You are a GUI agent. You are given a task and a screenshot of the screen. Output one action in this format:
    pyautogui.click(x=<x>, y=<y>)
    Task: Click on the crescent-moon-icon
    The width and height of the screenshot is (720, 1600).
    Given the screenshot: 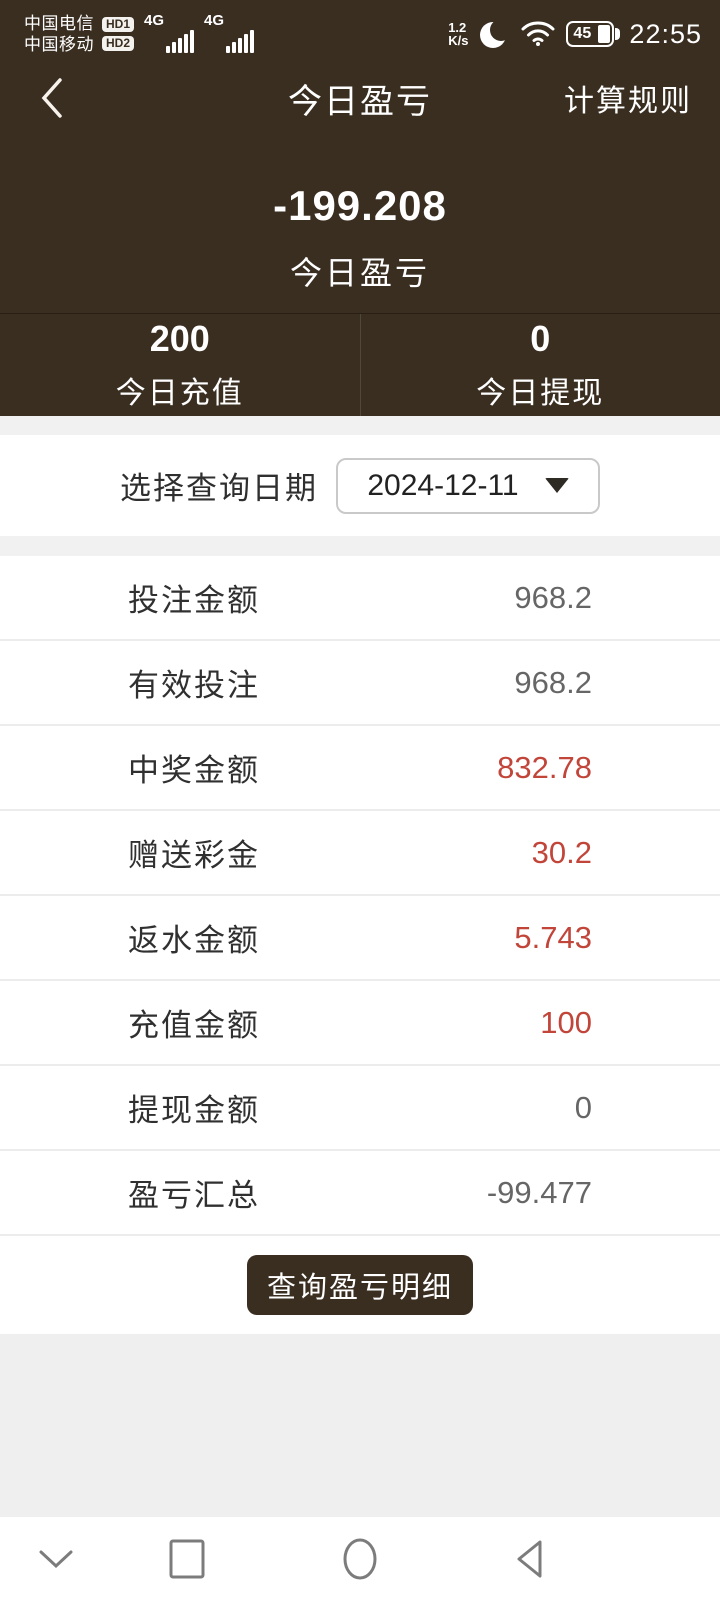 What is the action you would take?
    pyautogui.click(x=494, y=34)
    